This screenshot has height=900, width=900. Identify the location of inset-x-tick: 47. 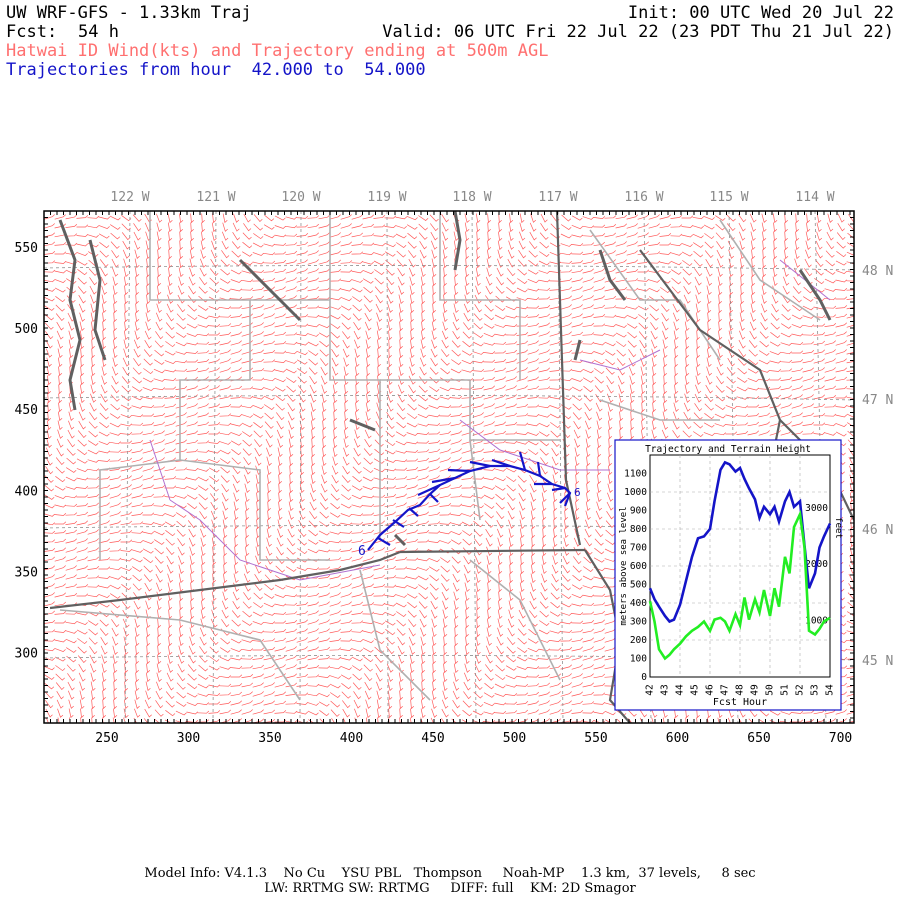
(725, 689).